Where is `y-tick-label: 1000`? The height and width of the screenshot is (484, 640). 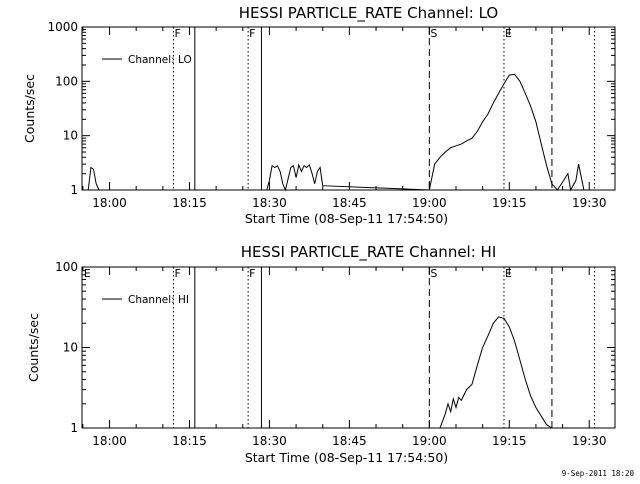 y-tick-label: 1000 is located at coordinates (62, 27).